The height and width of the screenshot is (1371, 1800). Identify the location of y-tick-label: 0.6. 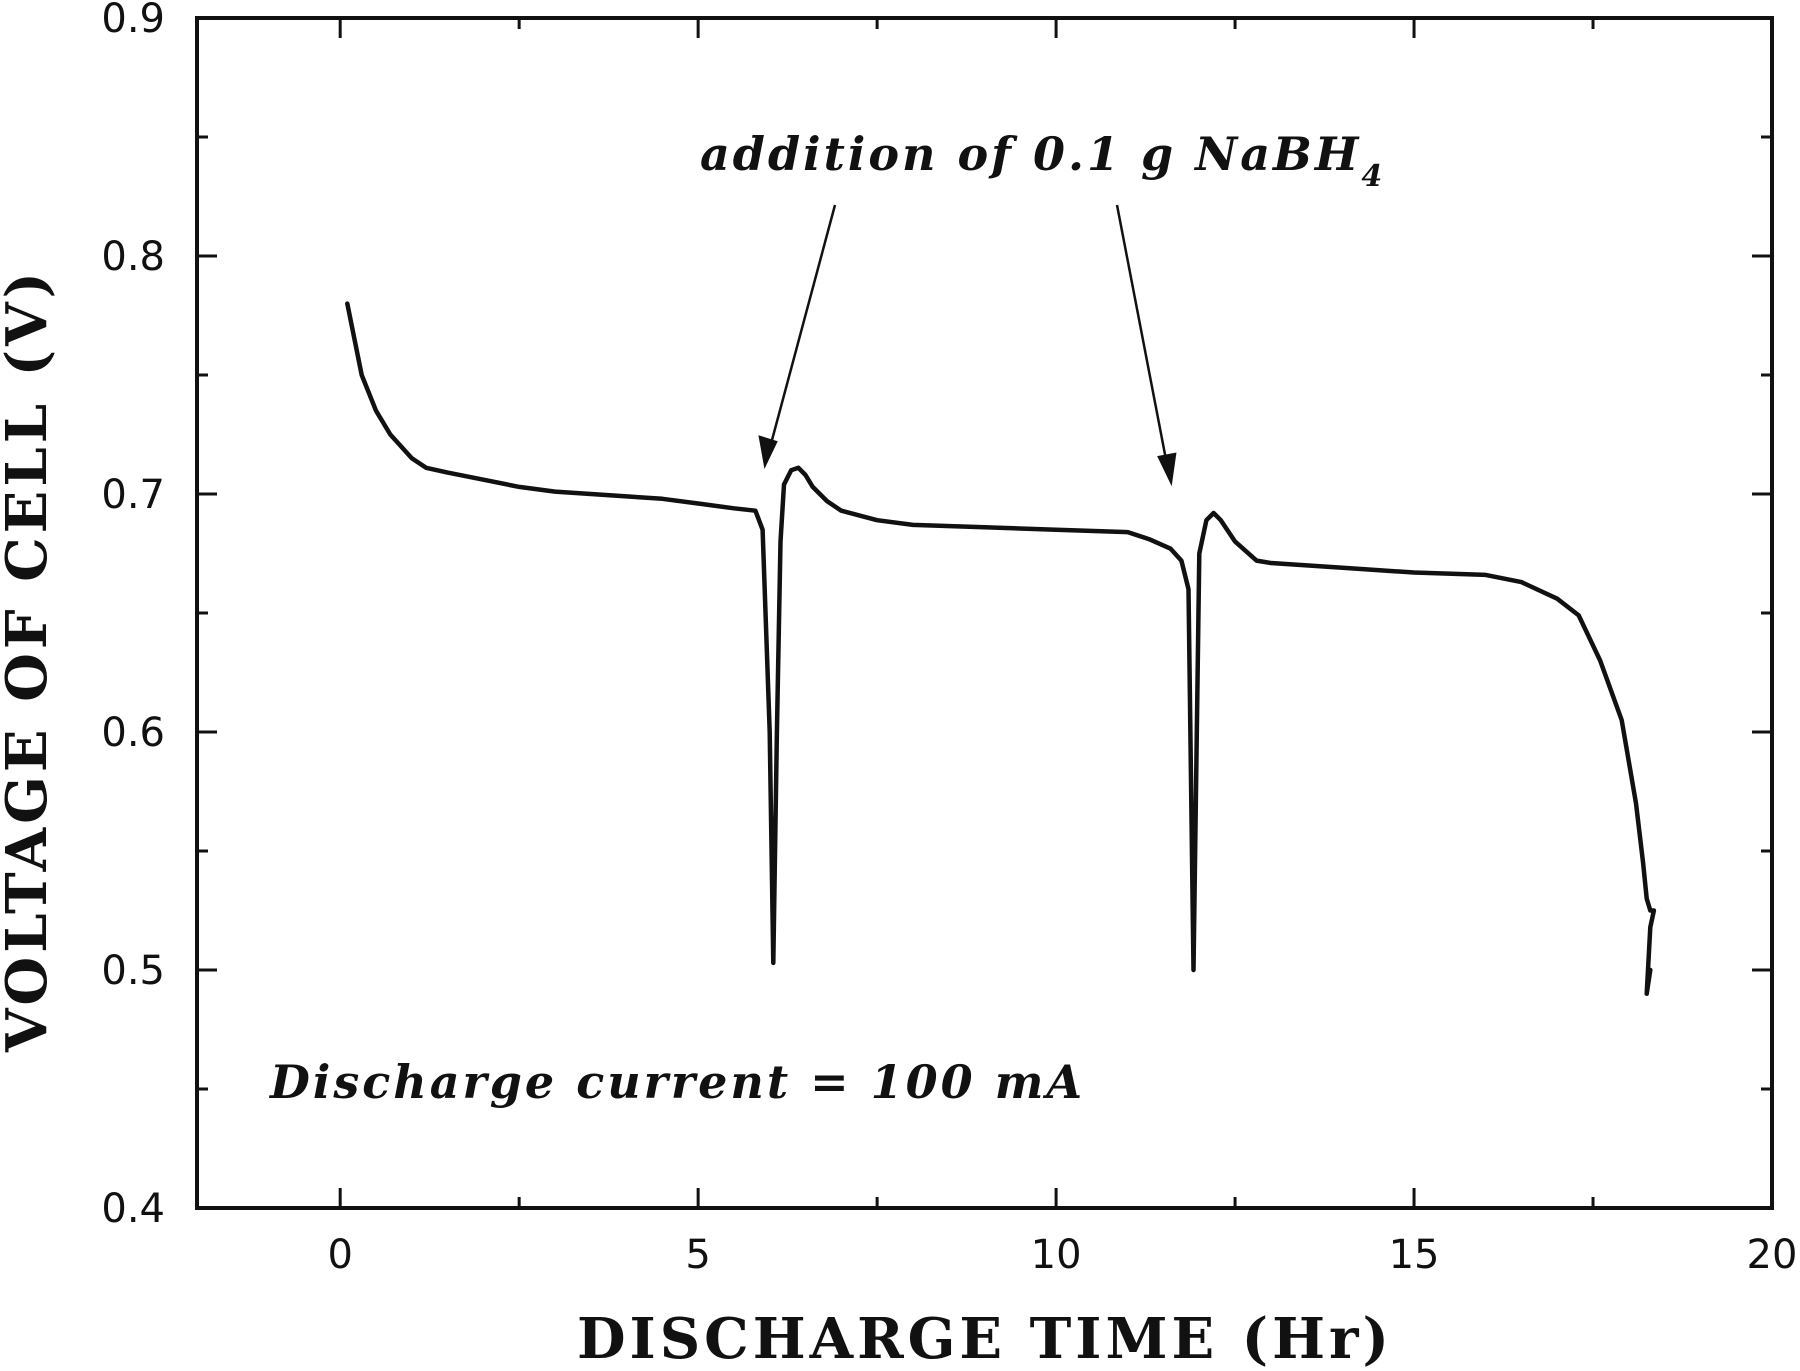
(133, 733).